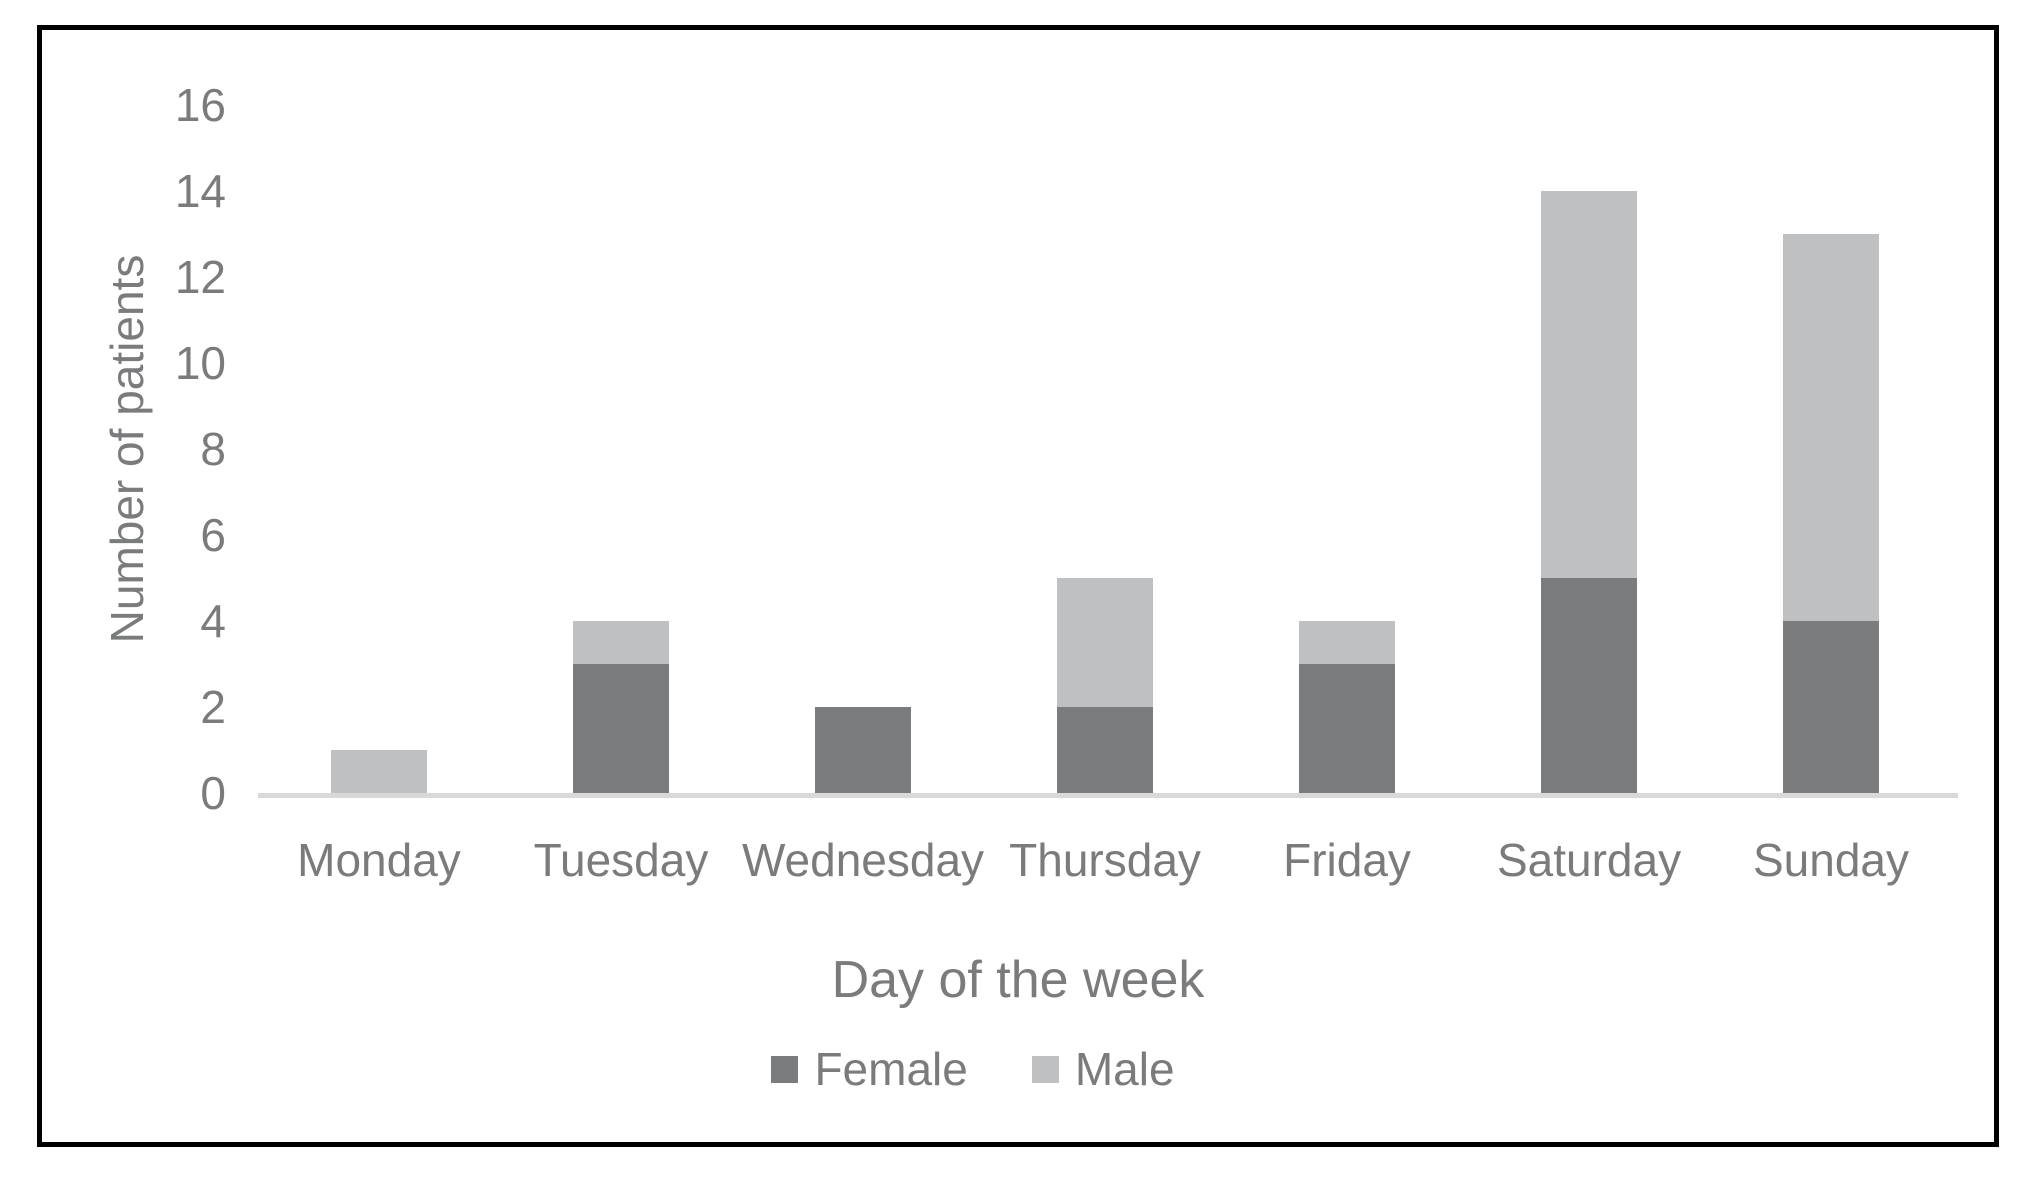 This screenshot has width=2021, height=1180. Describe the element at coordinates (213, 449) in the screenshot. I see `y-tick-label-8: 8` at that location.